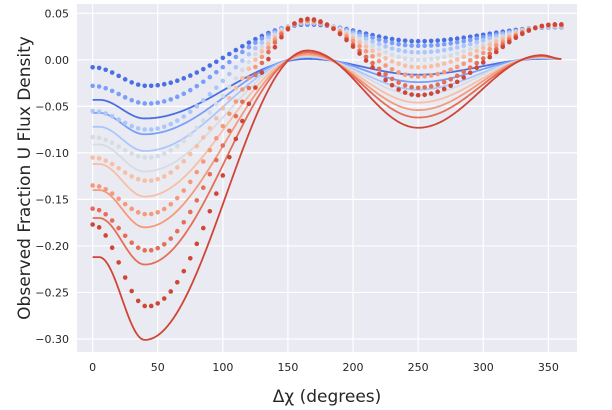  What do you see at coordinates (52, 106) in the screenshot?
I see `y-tick-label: −0.05` at bounding box center [52, 106].